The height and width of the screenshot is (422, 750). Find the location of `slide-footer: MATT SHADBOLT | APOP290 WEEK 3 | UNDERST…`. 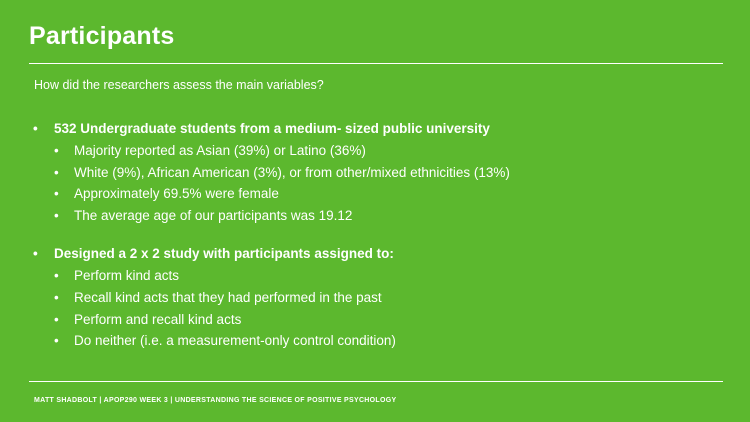

slide-footer: MATT SHADBOLT | APOP290 WEEK 3 | UNDERST… is located at coordinates (215, 400).